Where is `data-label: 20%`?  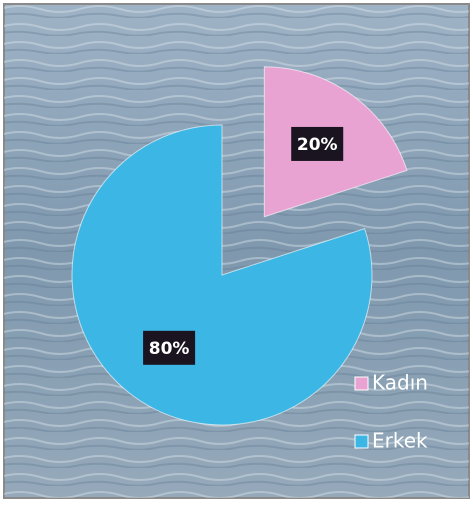
data-label: 20% is located at coordinates (317, 145).